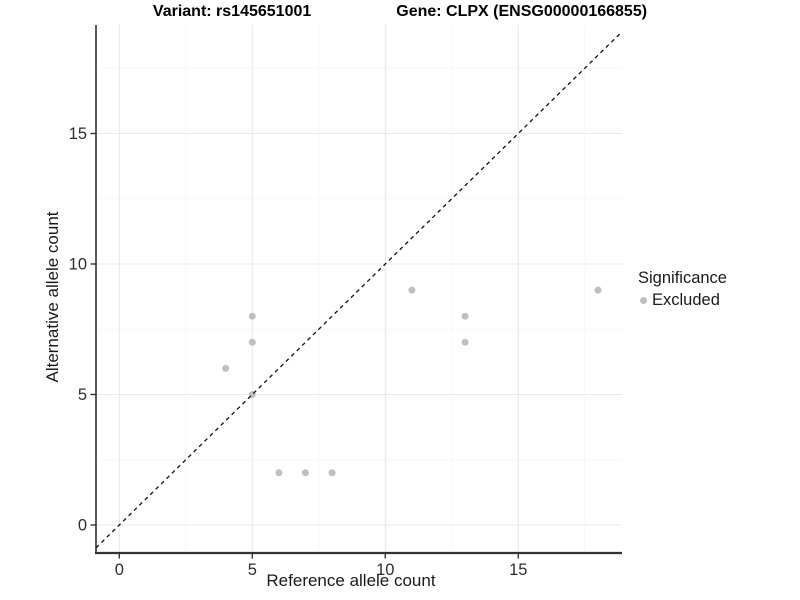 This screenshot has width=800, height=600. I want to click on y-tick-label: 0, so click(82, 525).